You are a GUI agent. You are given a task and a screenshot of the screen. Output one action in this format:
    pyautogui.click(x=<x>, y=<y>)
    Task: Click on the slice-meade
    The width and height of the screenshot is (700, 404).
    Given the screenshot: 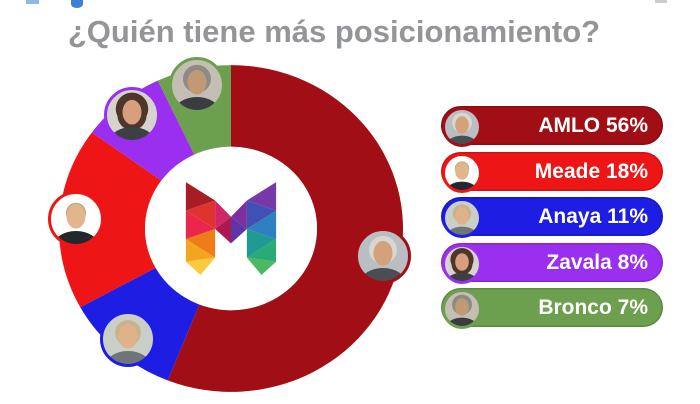 What is the action you would take?
    pyautogui.click(x=110, y=220)
    